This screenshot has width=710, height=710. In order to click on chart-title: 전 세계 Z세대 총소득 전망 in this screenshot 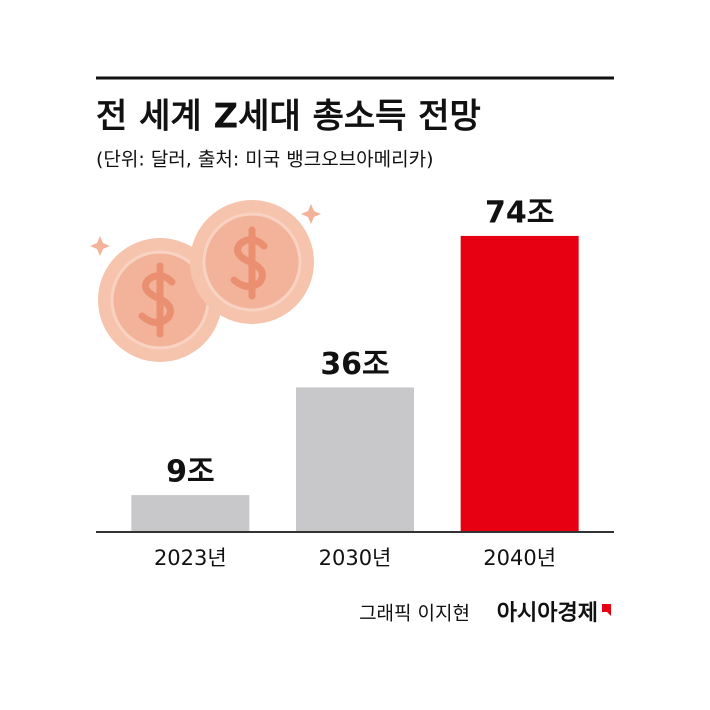, I will do `click(288, 117)`.